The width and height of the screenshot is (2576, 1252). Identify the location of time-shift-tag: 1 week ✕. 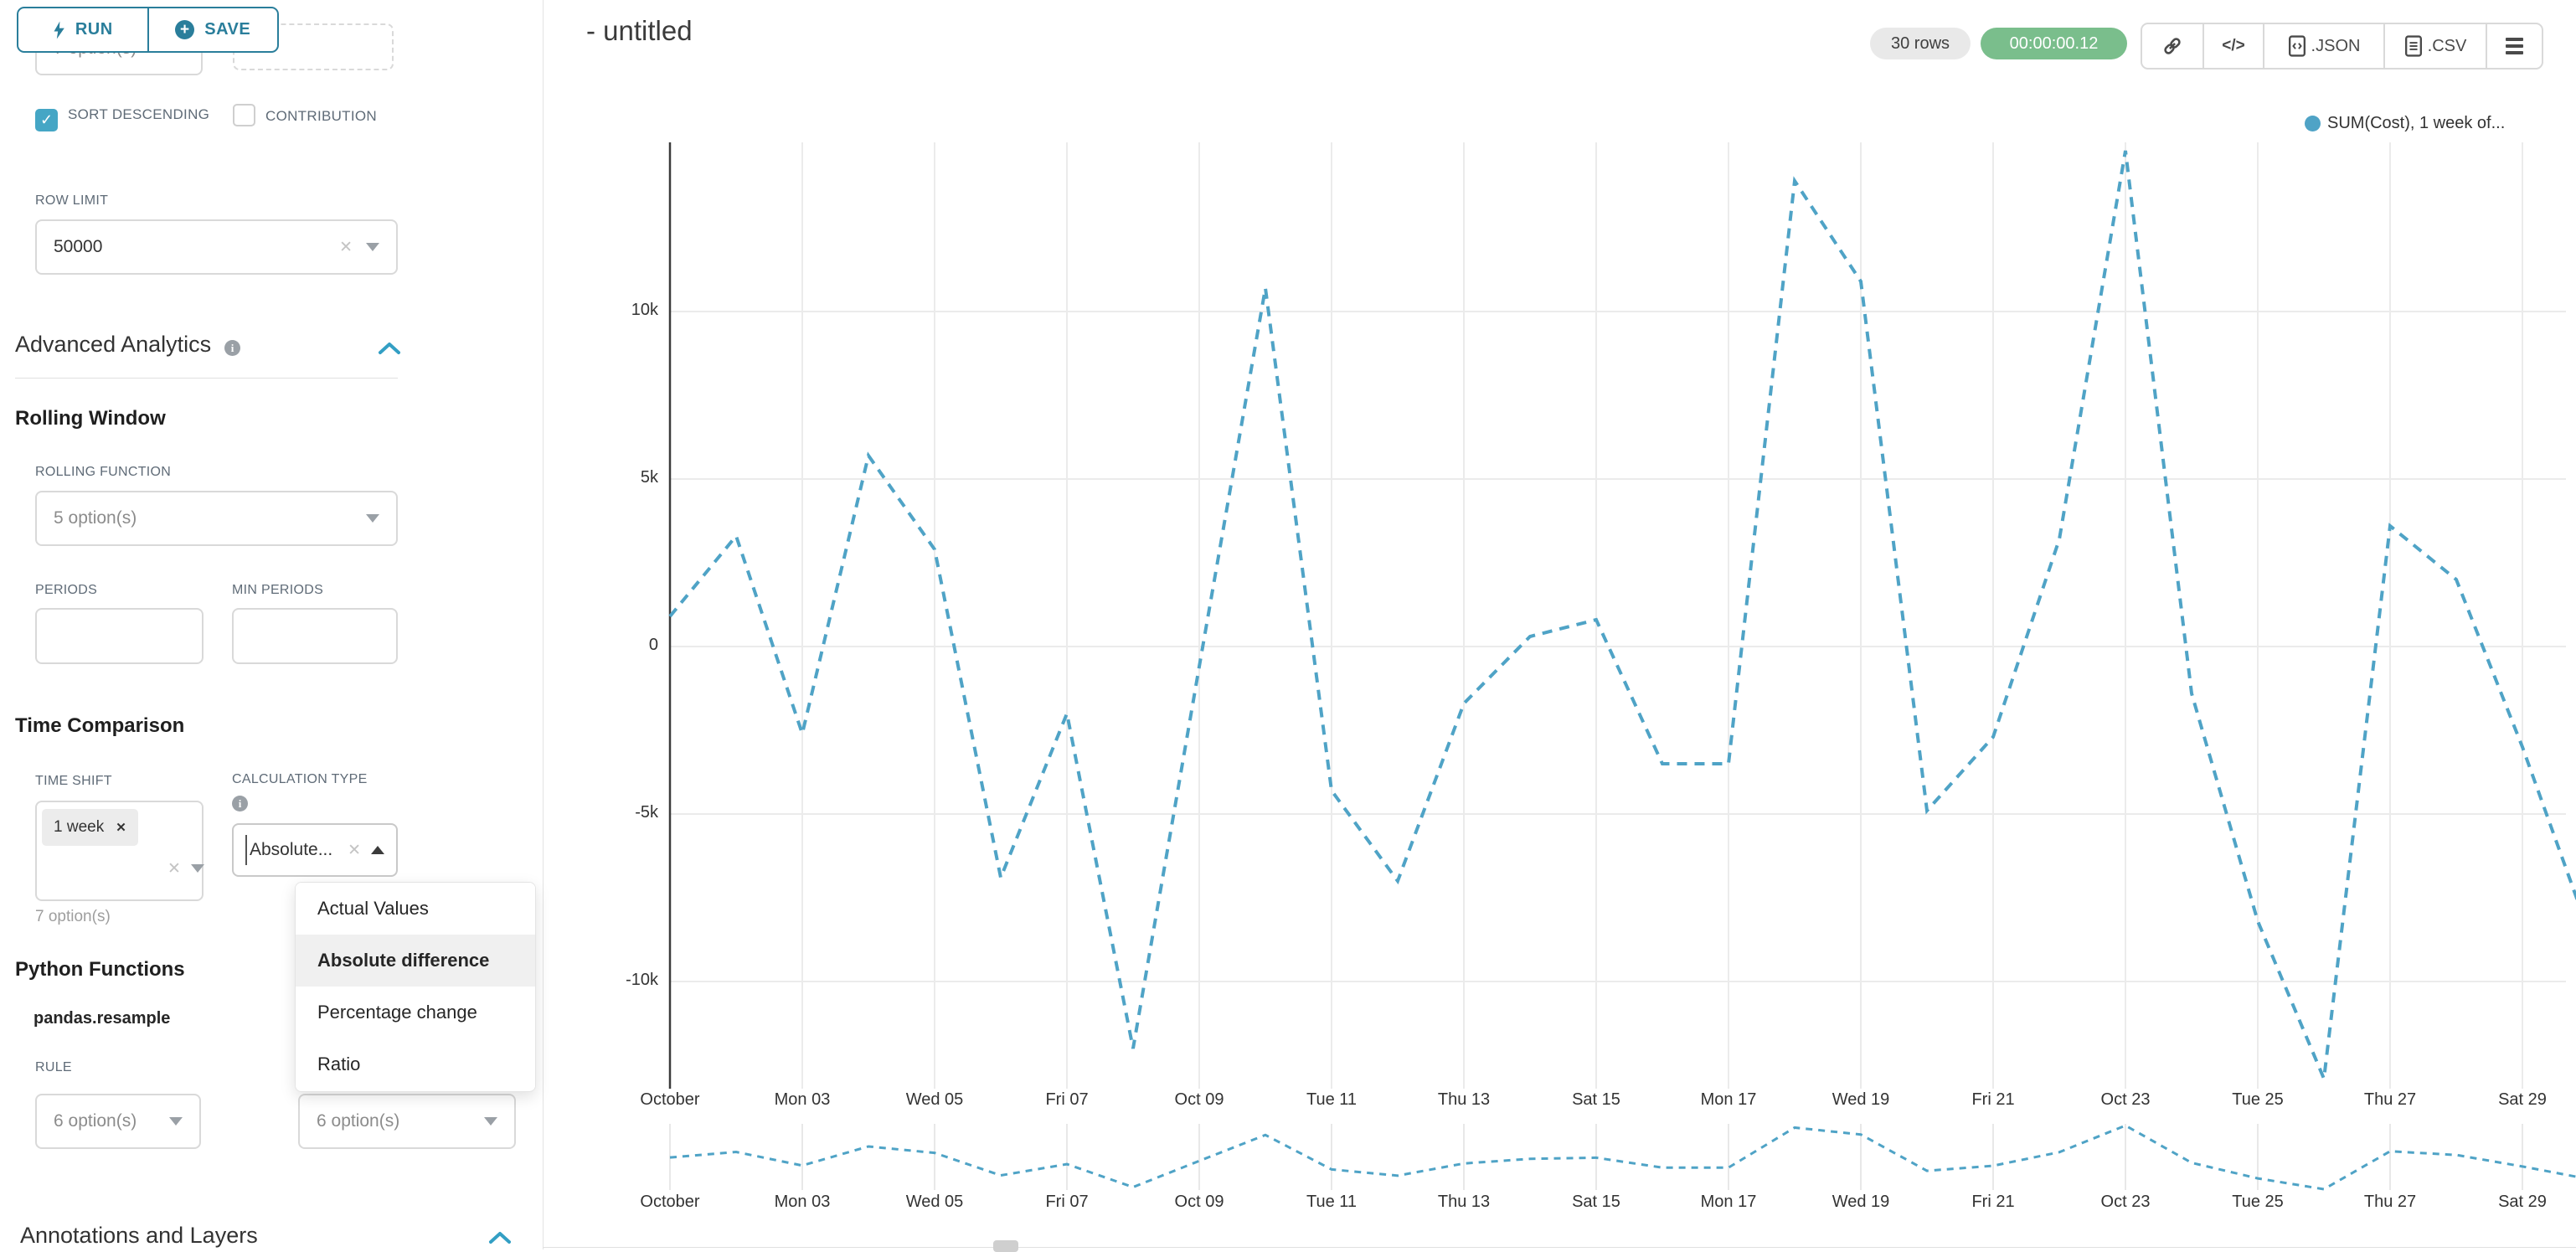
(90, 828).